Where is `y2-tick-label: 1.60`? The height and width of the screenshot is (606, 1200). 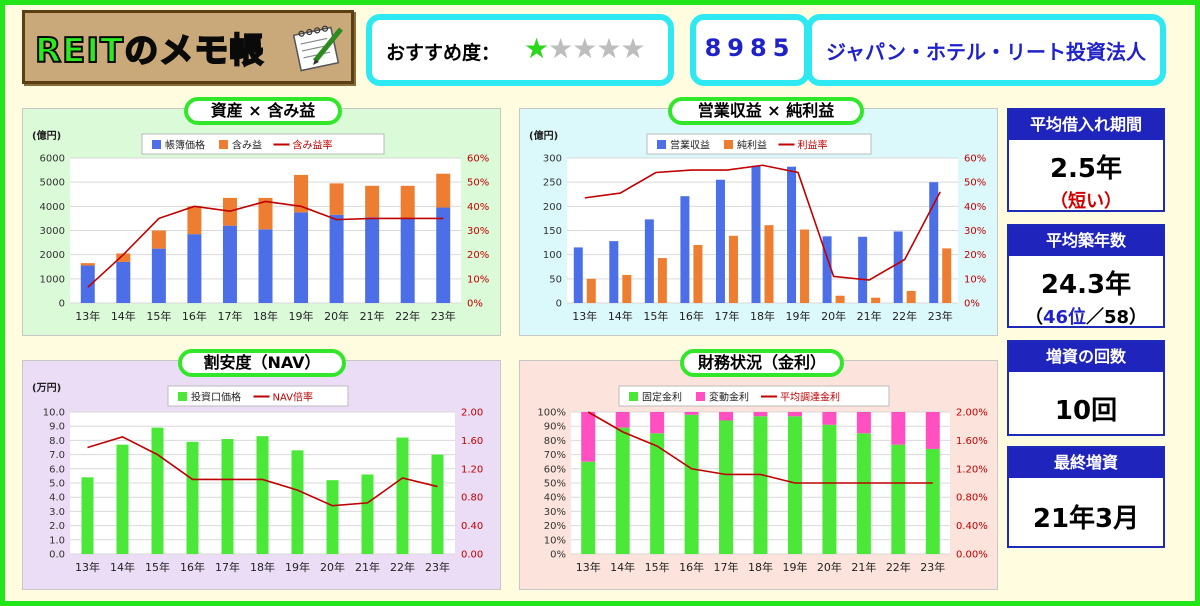
y2-tick-label: 1.60 is located at coordinates (472, 441).